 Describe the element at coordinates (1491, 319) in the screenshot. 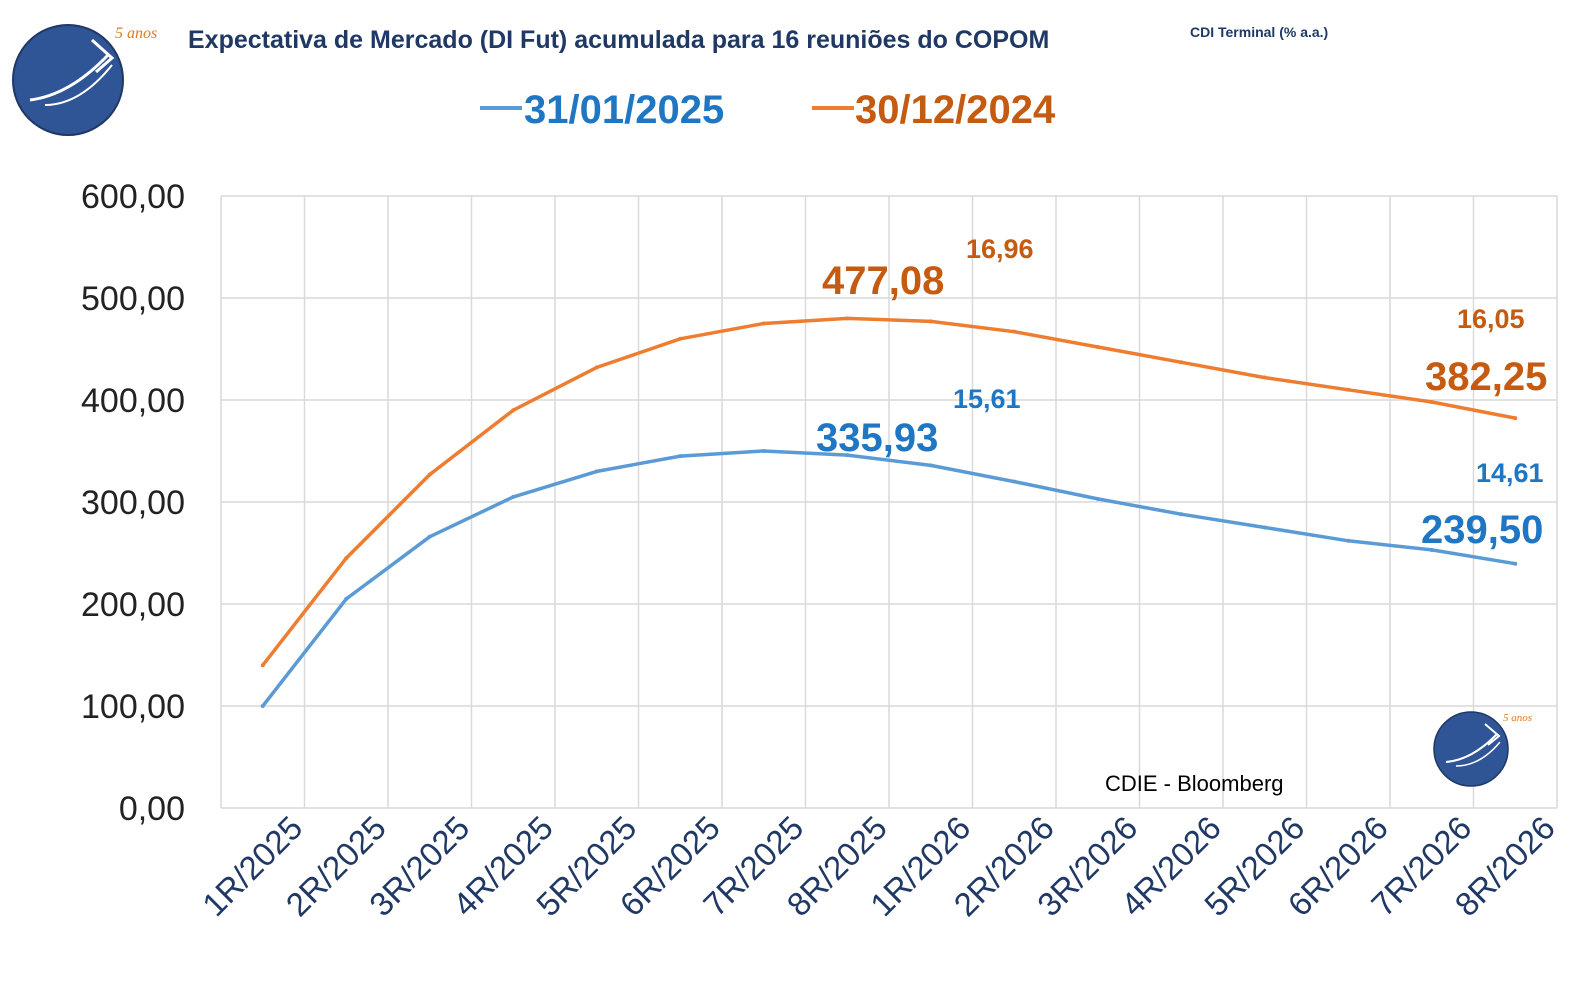

I see `annotation-terminal-rate: 16,05` at that location.